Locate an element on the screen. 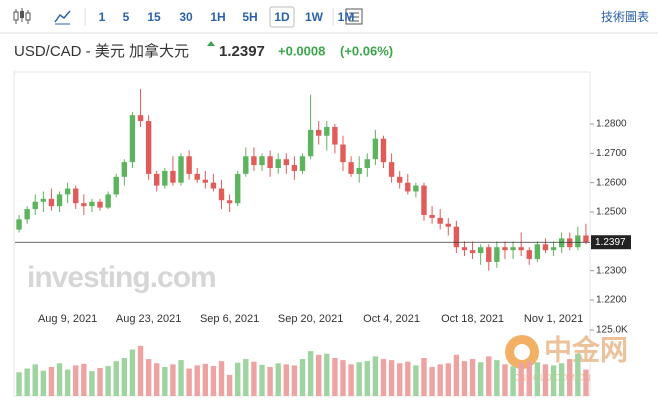  x-tick-label: Oct 4, 2021 is located at coordinates (391, 319).